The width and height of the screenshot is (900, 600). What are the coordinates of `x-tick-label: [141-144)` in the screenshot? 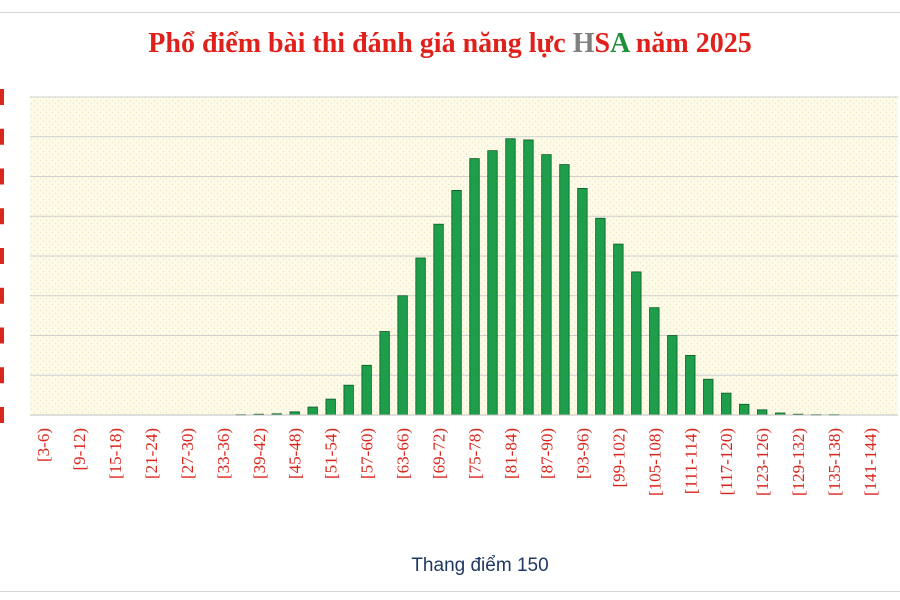 It's located at (870, 462).